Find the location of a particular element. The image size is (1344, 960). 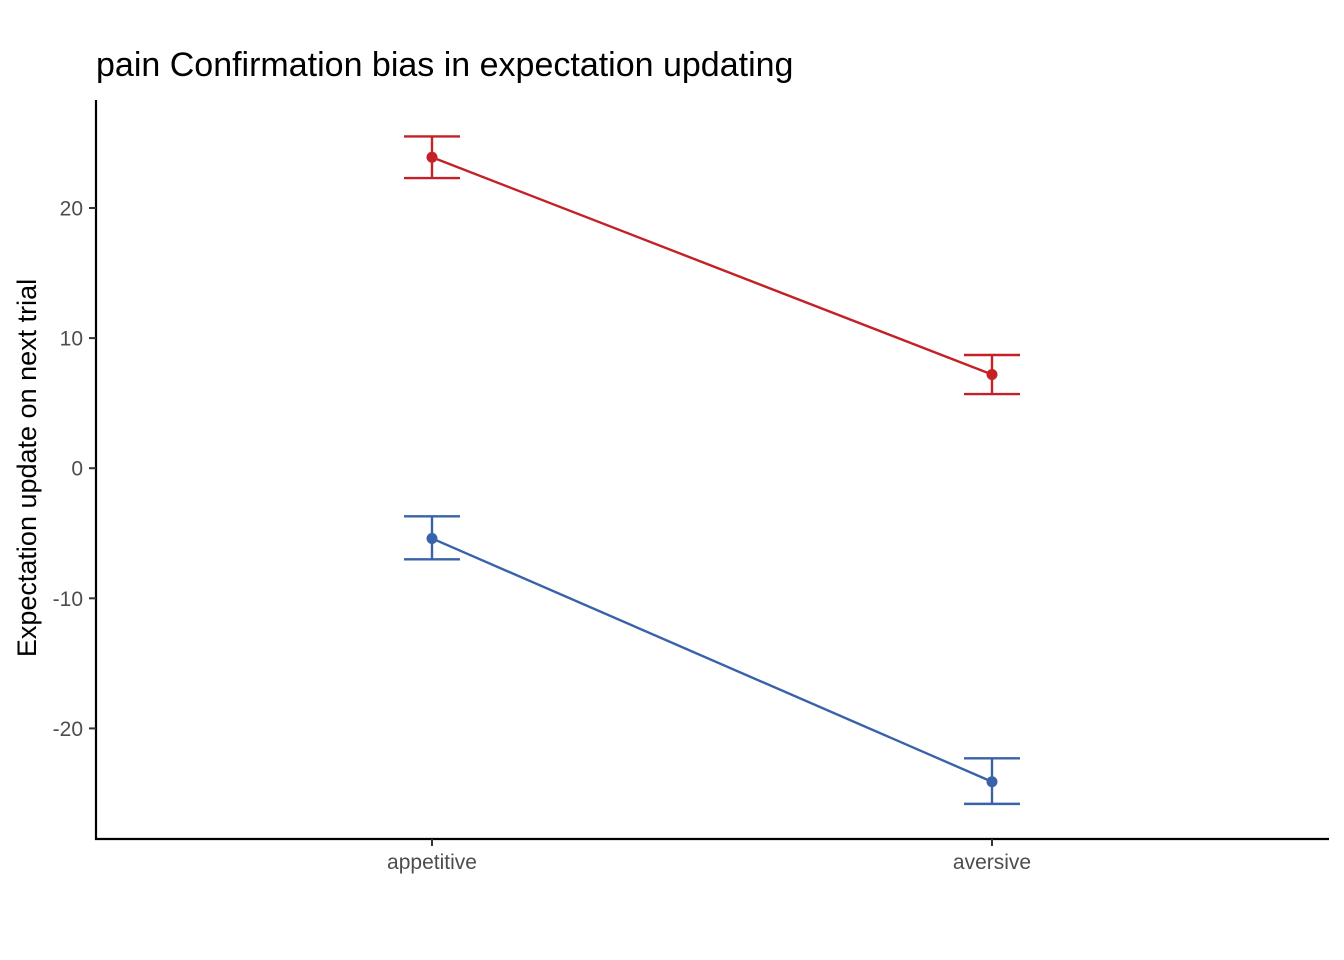

y-axis-ticks: -20 -10 0 10 20 is located at coordinates (74, 469).